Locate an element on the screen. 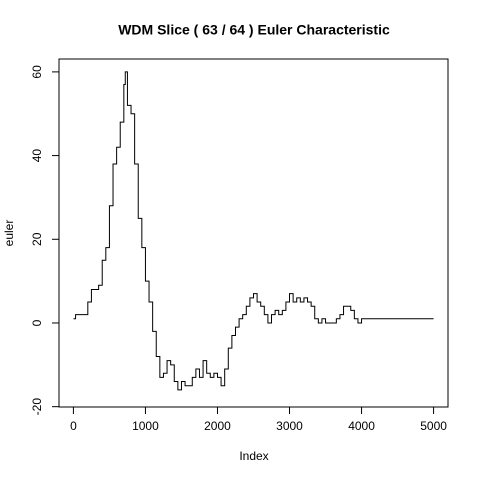 The image size is (480, 480). x-axis-label: Index is located at coordinates (253, 456).